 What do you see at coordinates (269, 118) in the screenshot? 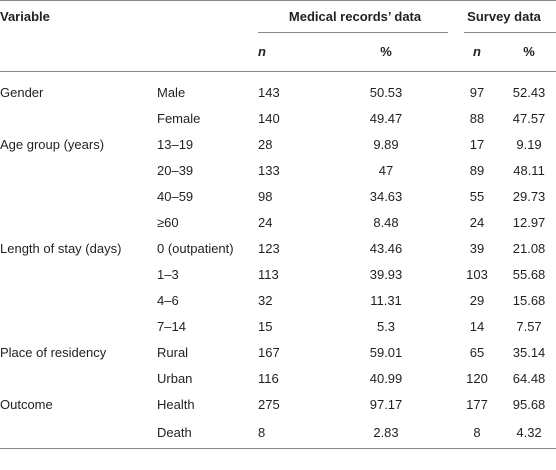
I see `row-medical-n: 140` at bounding box center [269, 118].